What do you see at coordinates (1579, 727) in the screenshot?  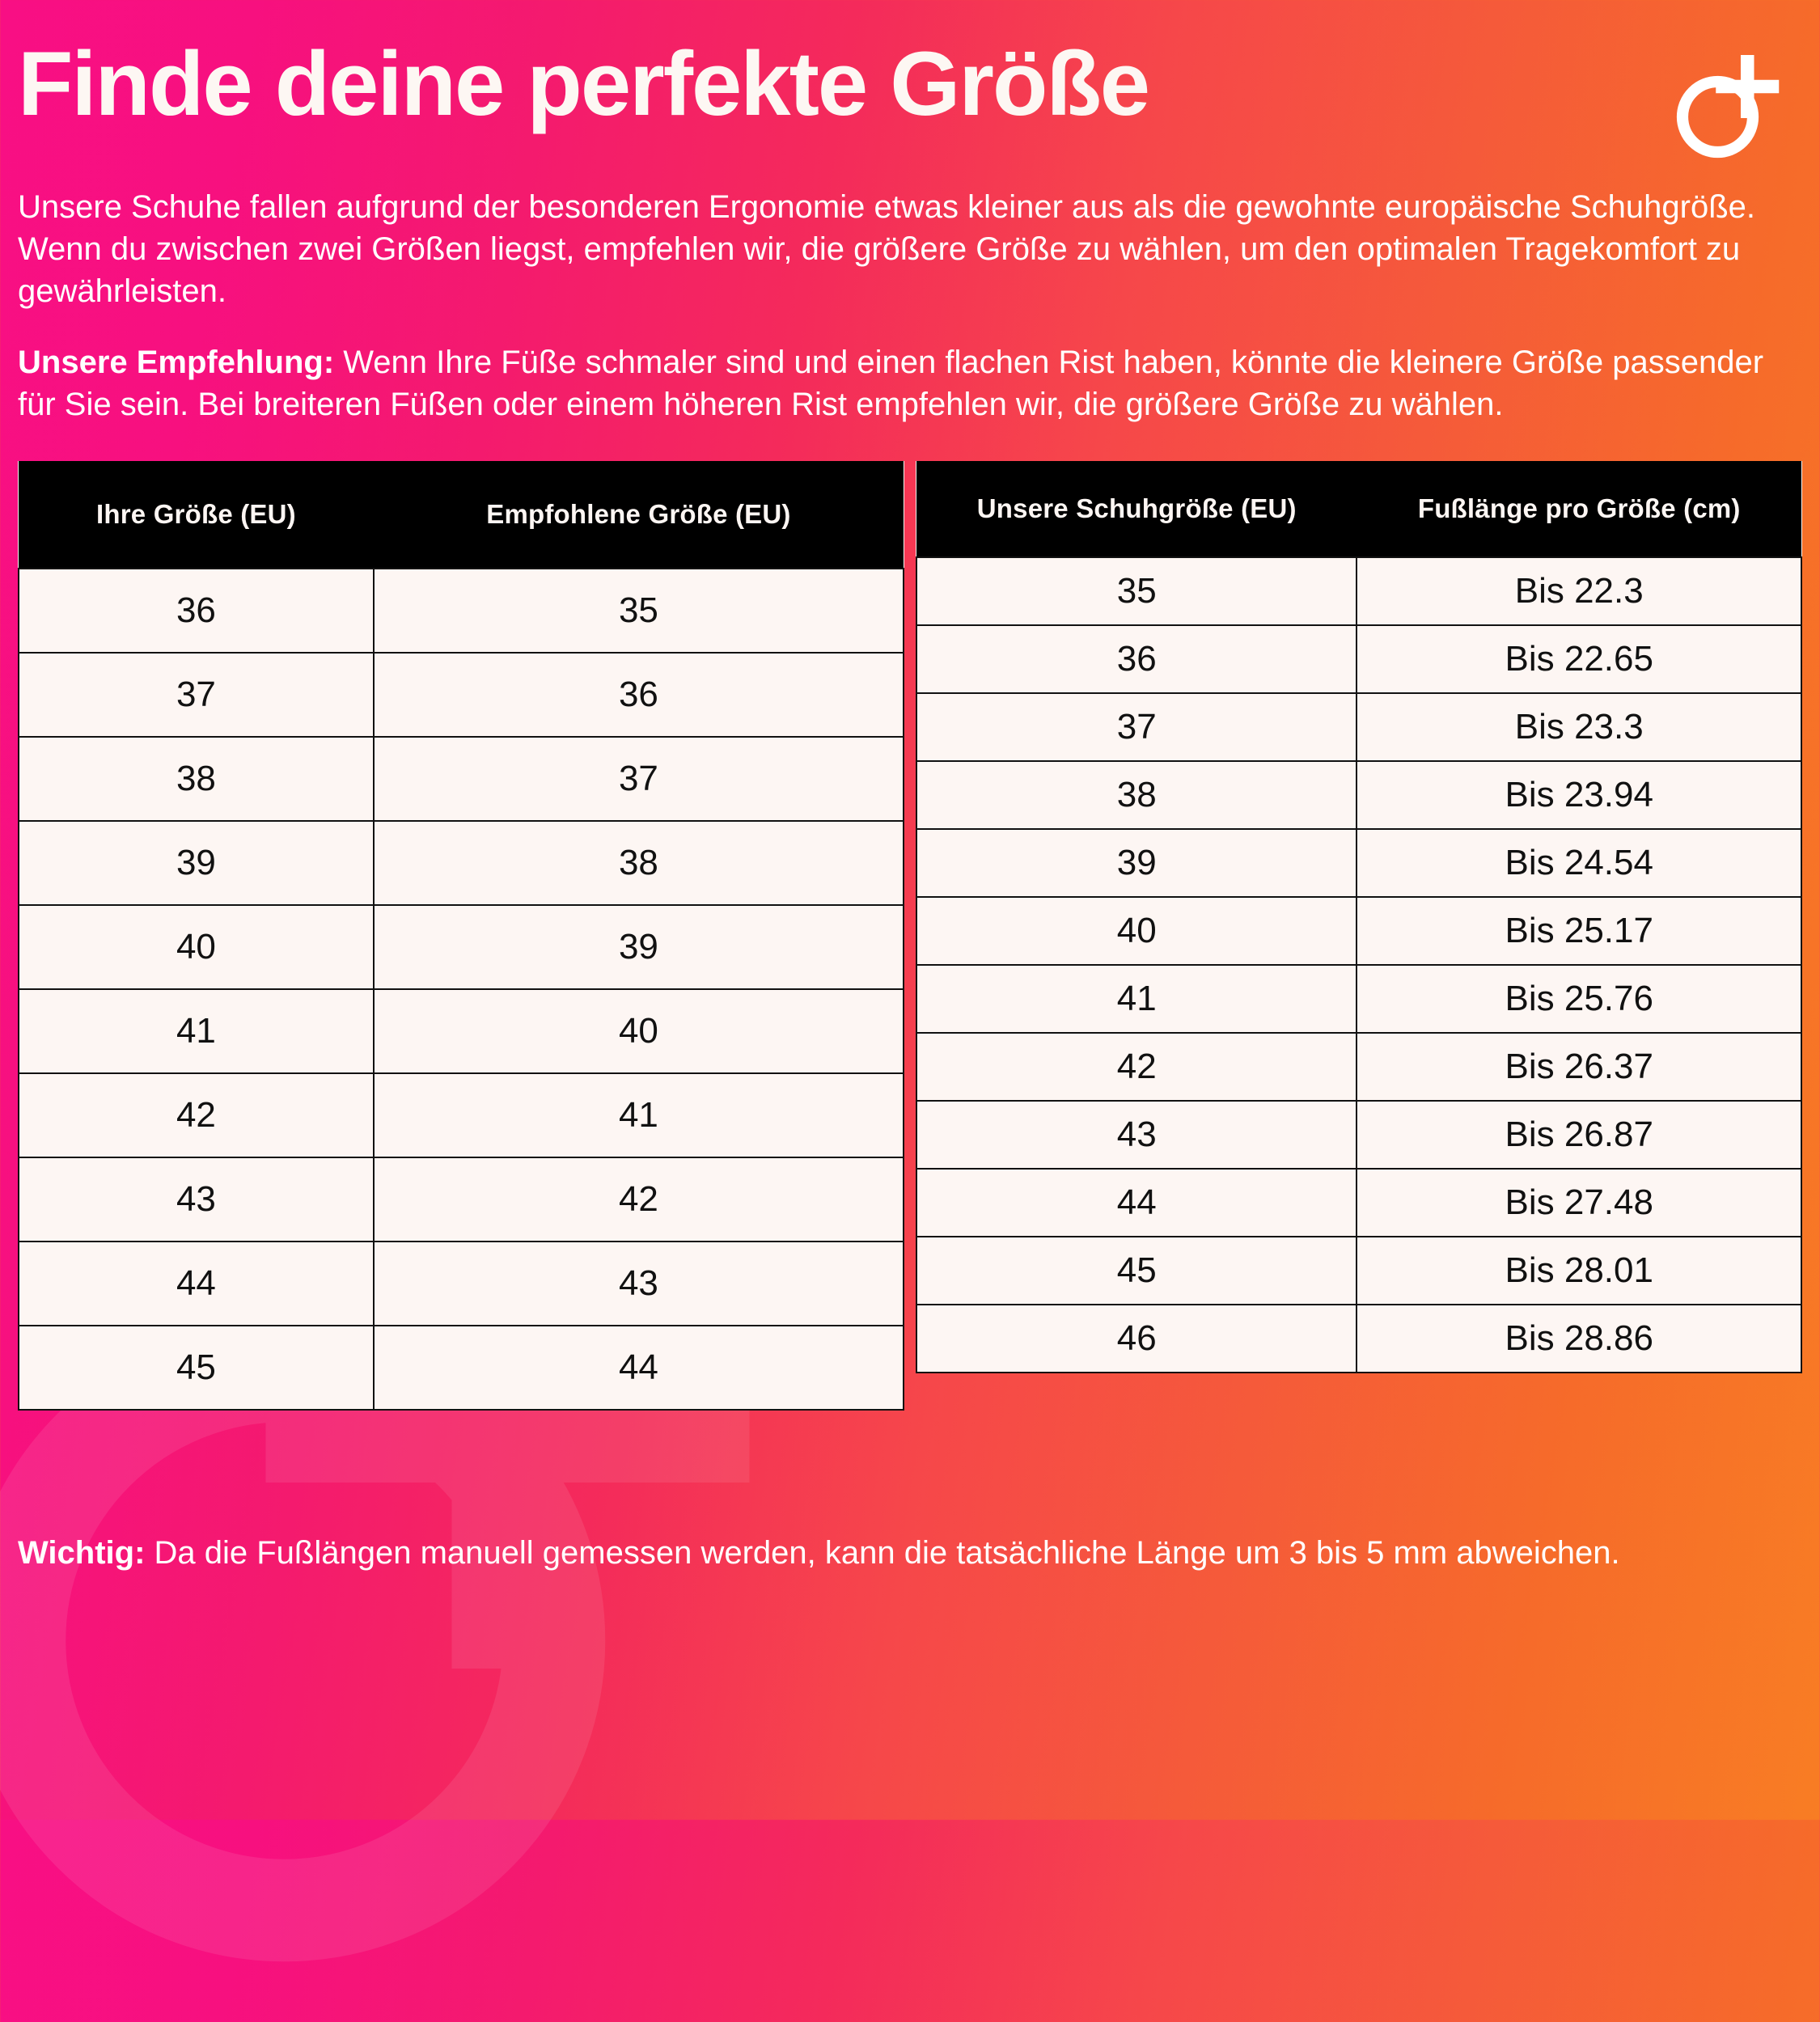 I see `cell-foot-length: Bis 23.3` at bounding box center [1579, 727].